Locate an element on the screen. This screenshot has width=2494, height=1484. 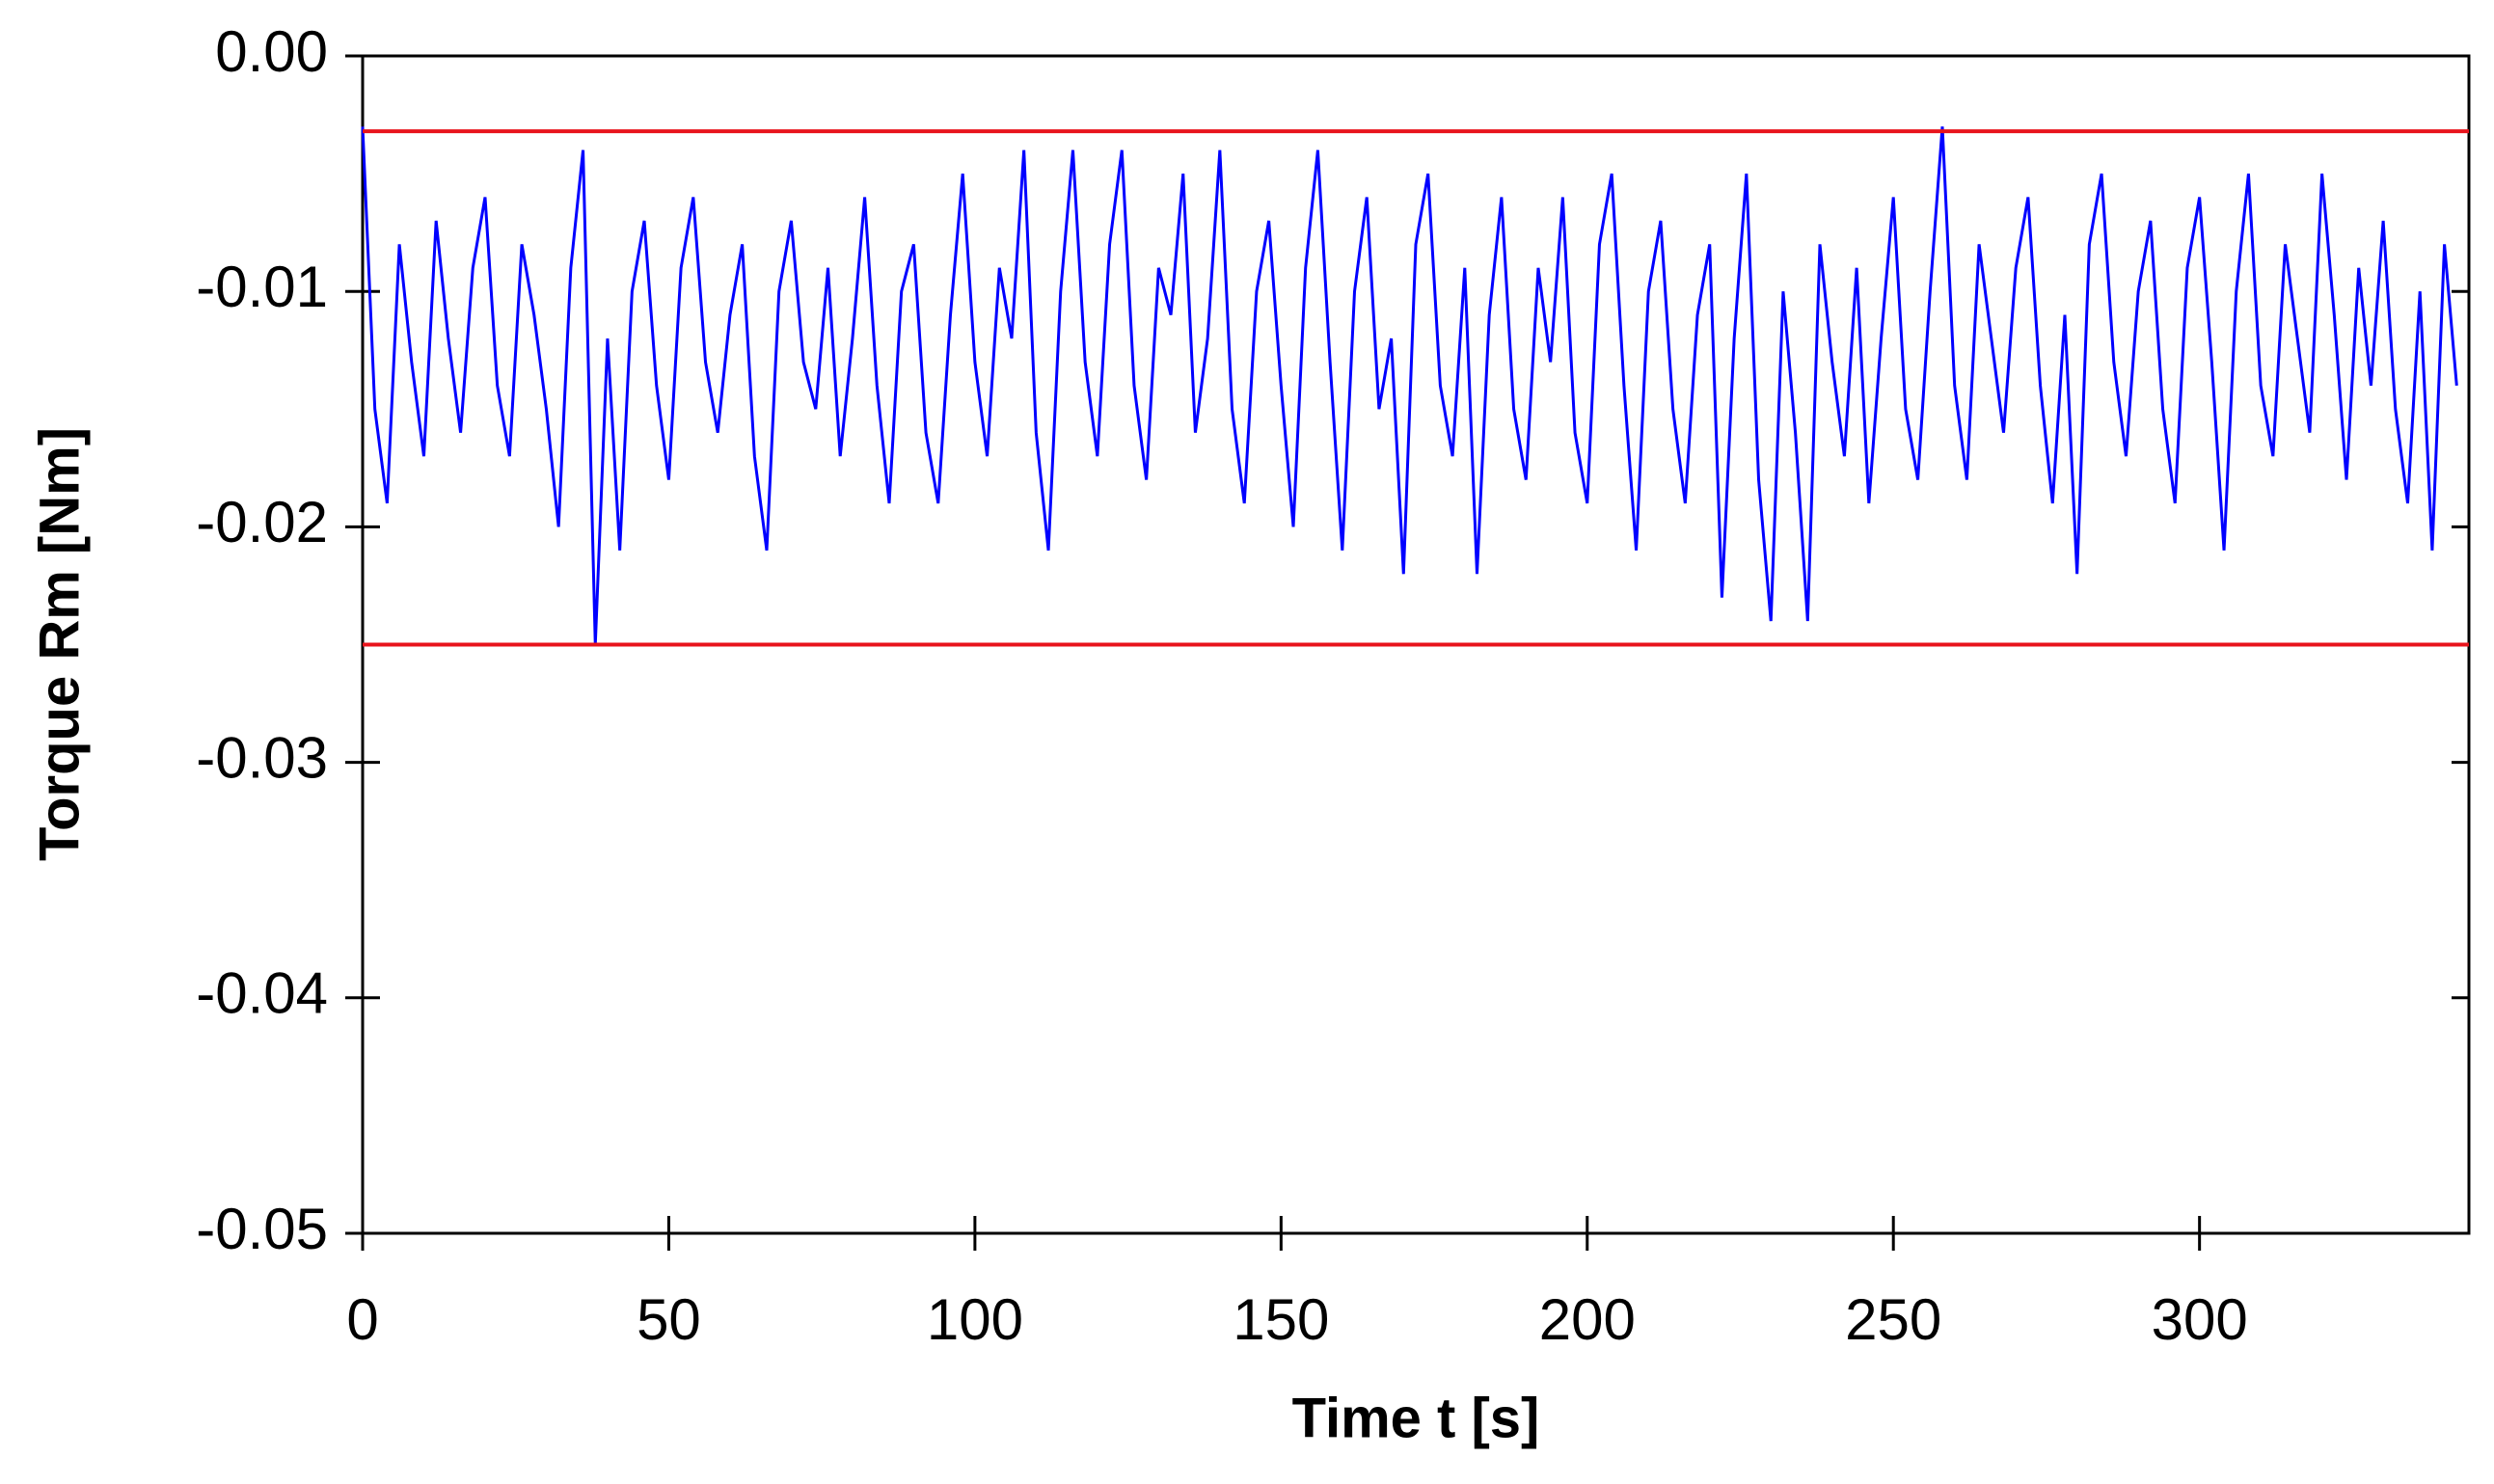
x-tick-label: 250 is located at coordinates (1893, 1319).